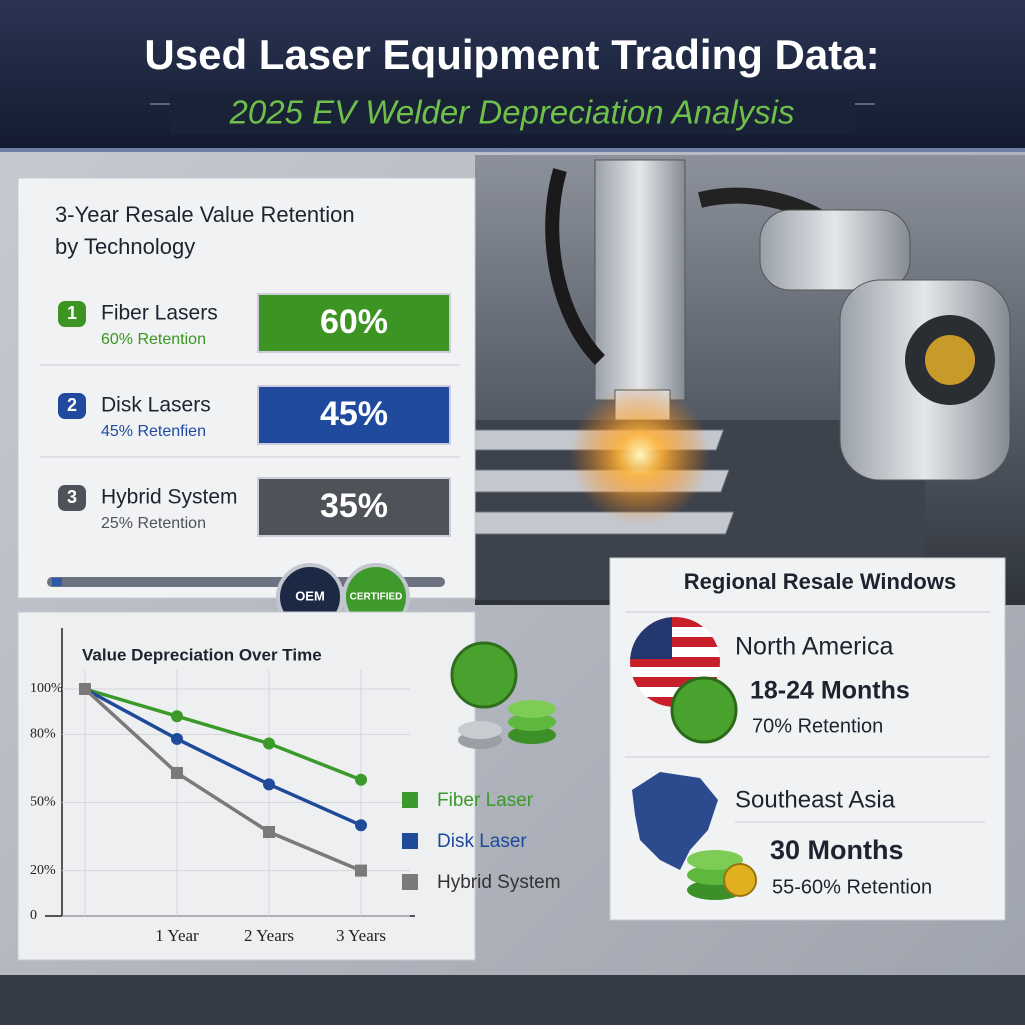 Image resolution: width=1025 pixels, height=1030 pixels. I want to click on legend-label: Disk Laser, so click(482, 841).